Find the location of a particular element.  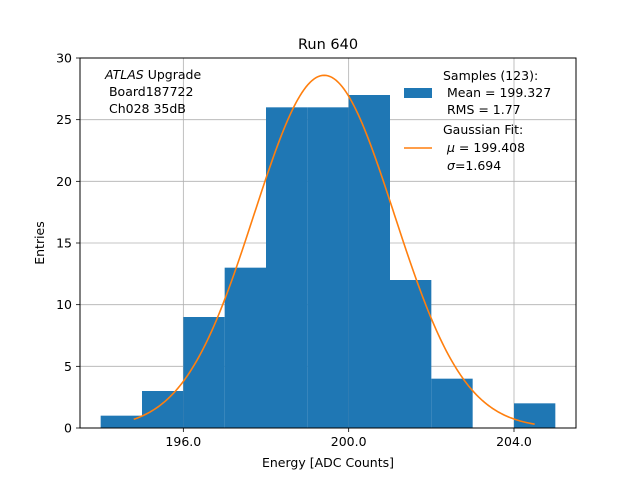

legend-fit-title: Gaussian Fit: is located at coordinates (483, 129).